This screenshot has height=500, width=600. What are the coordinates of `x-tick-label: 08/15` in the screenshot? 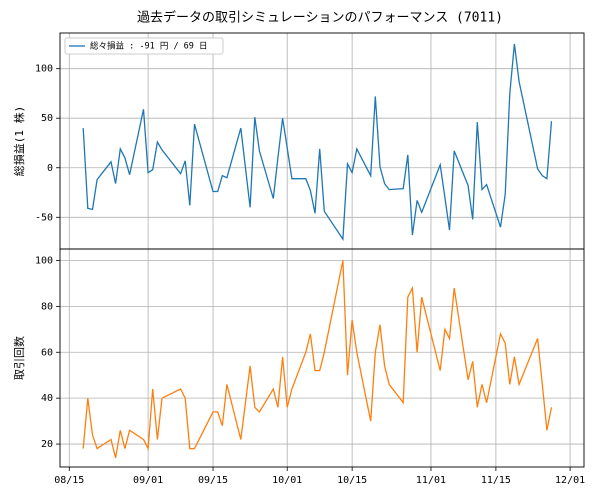 It's located at (69, 480).